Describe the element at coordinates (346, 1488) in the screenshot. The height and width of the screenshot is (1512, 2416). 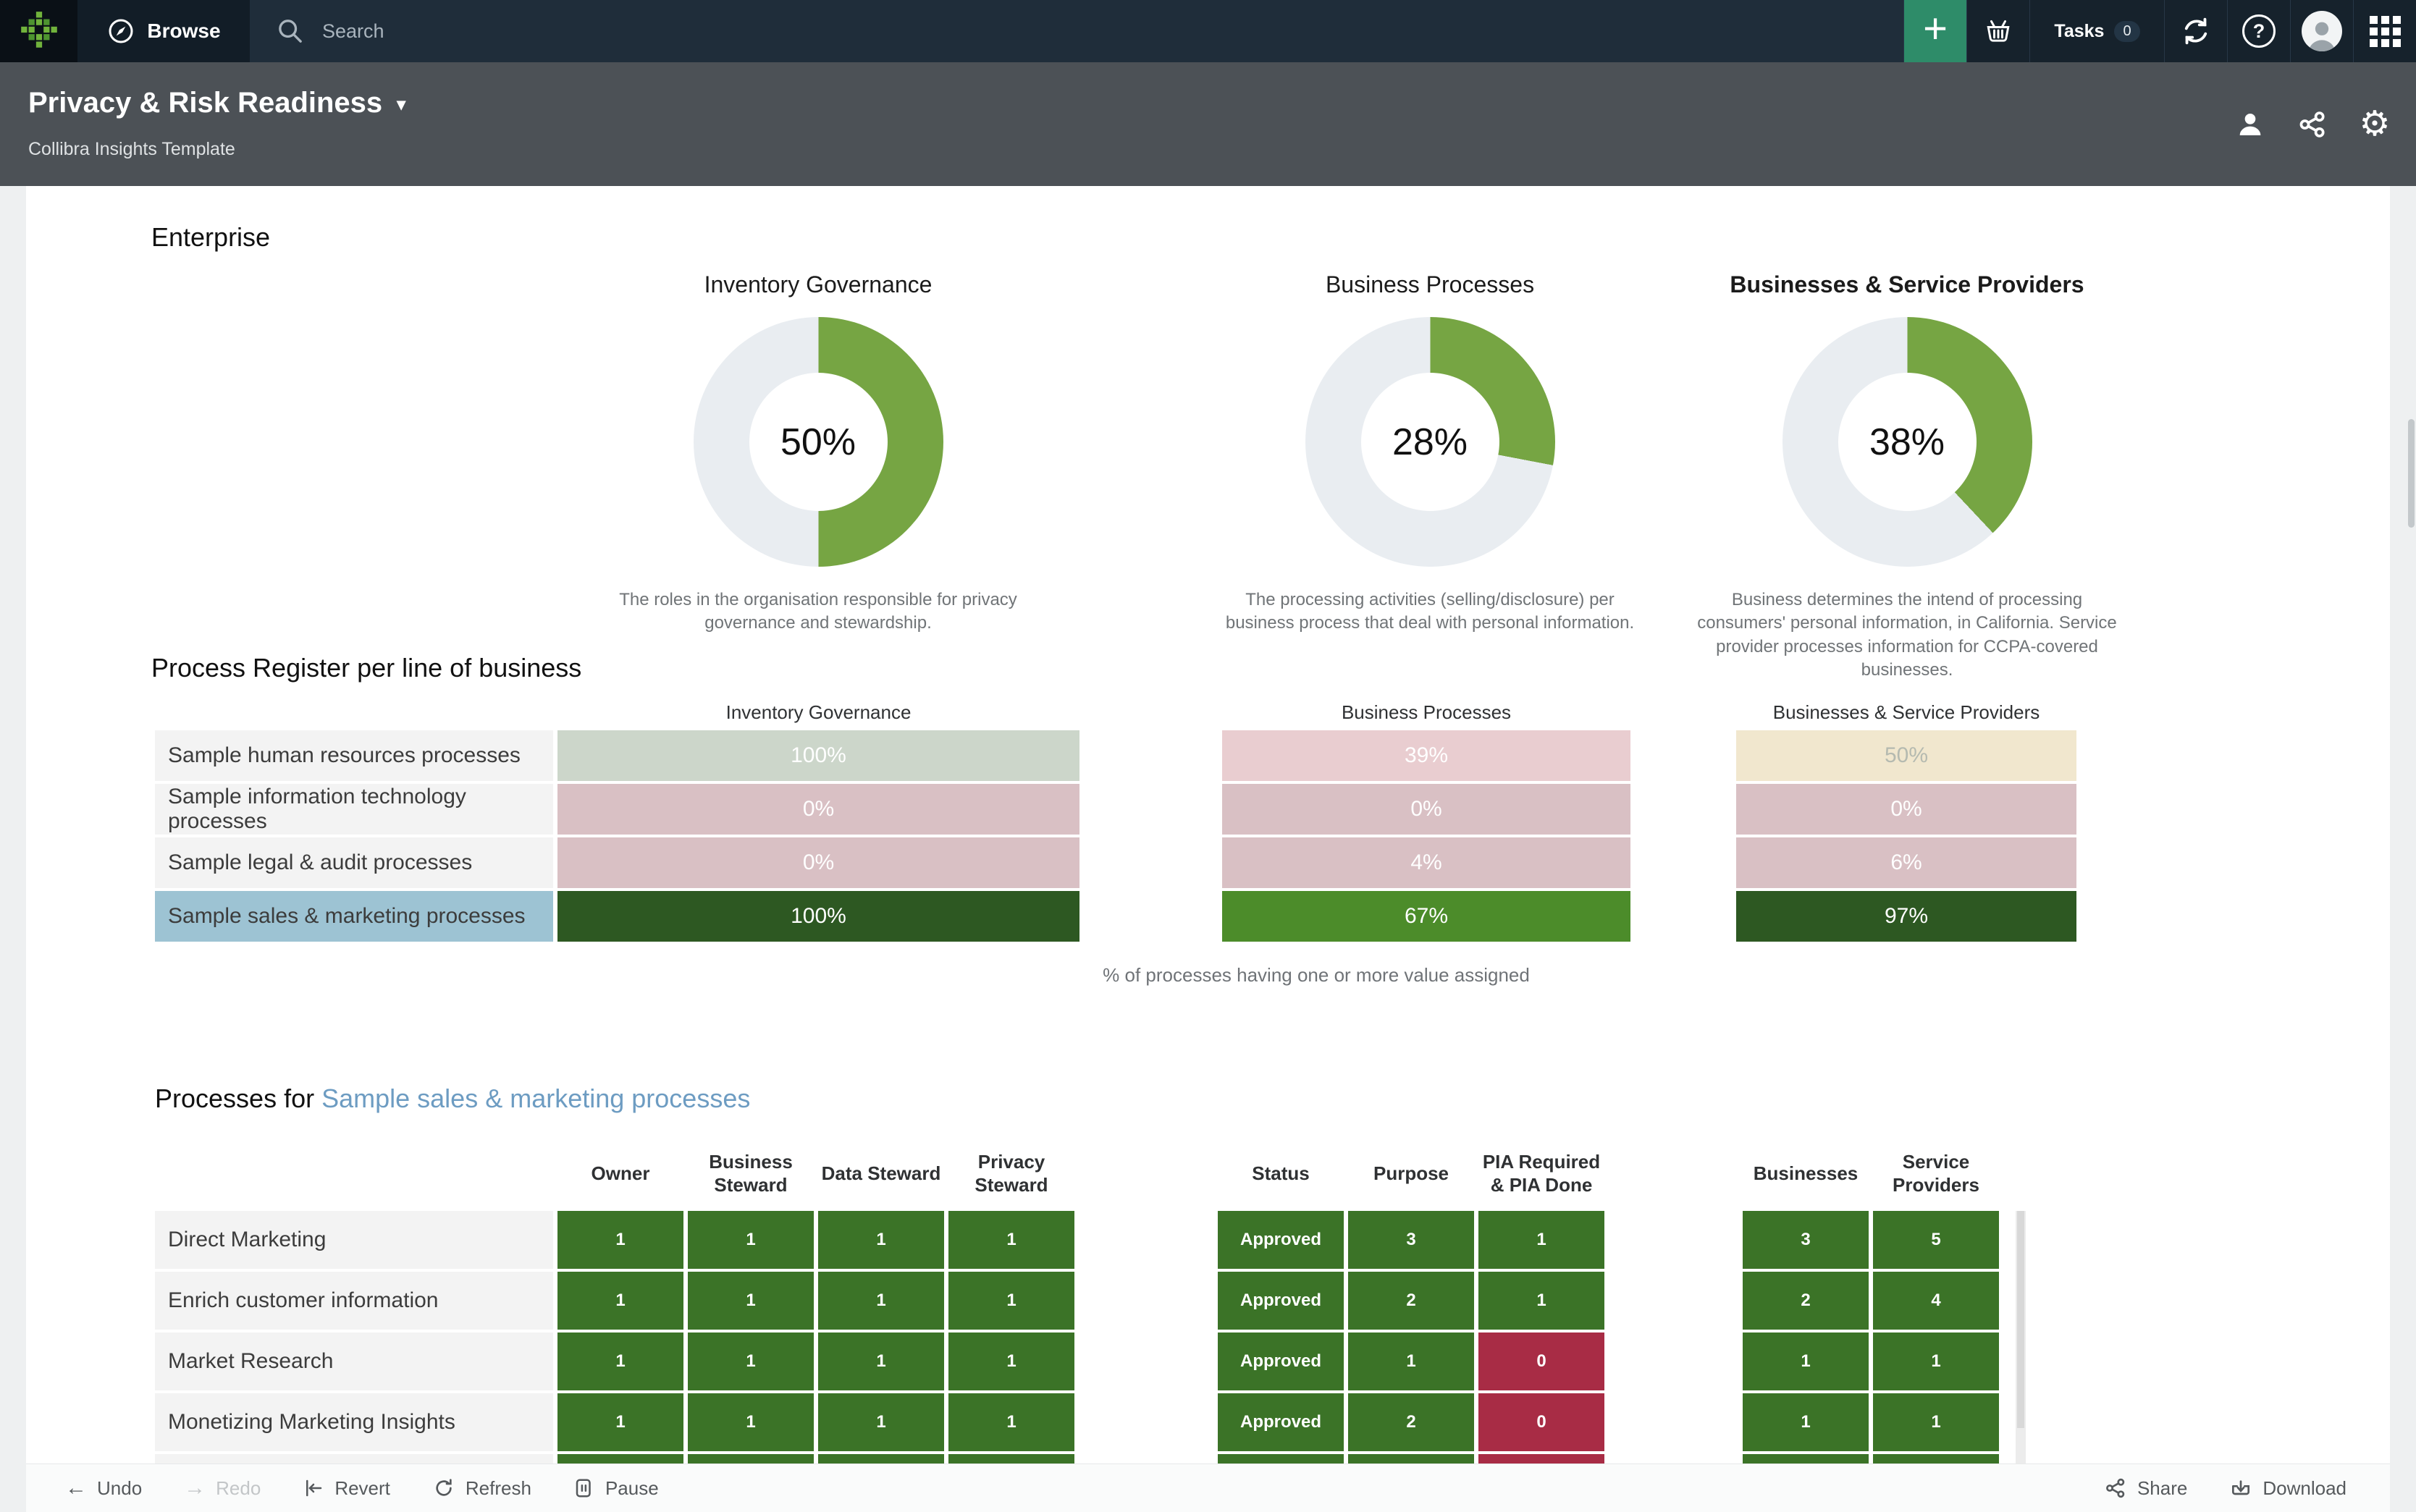
I see `revert-button: Revert` at that location.